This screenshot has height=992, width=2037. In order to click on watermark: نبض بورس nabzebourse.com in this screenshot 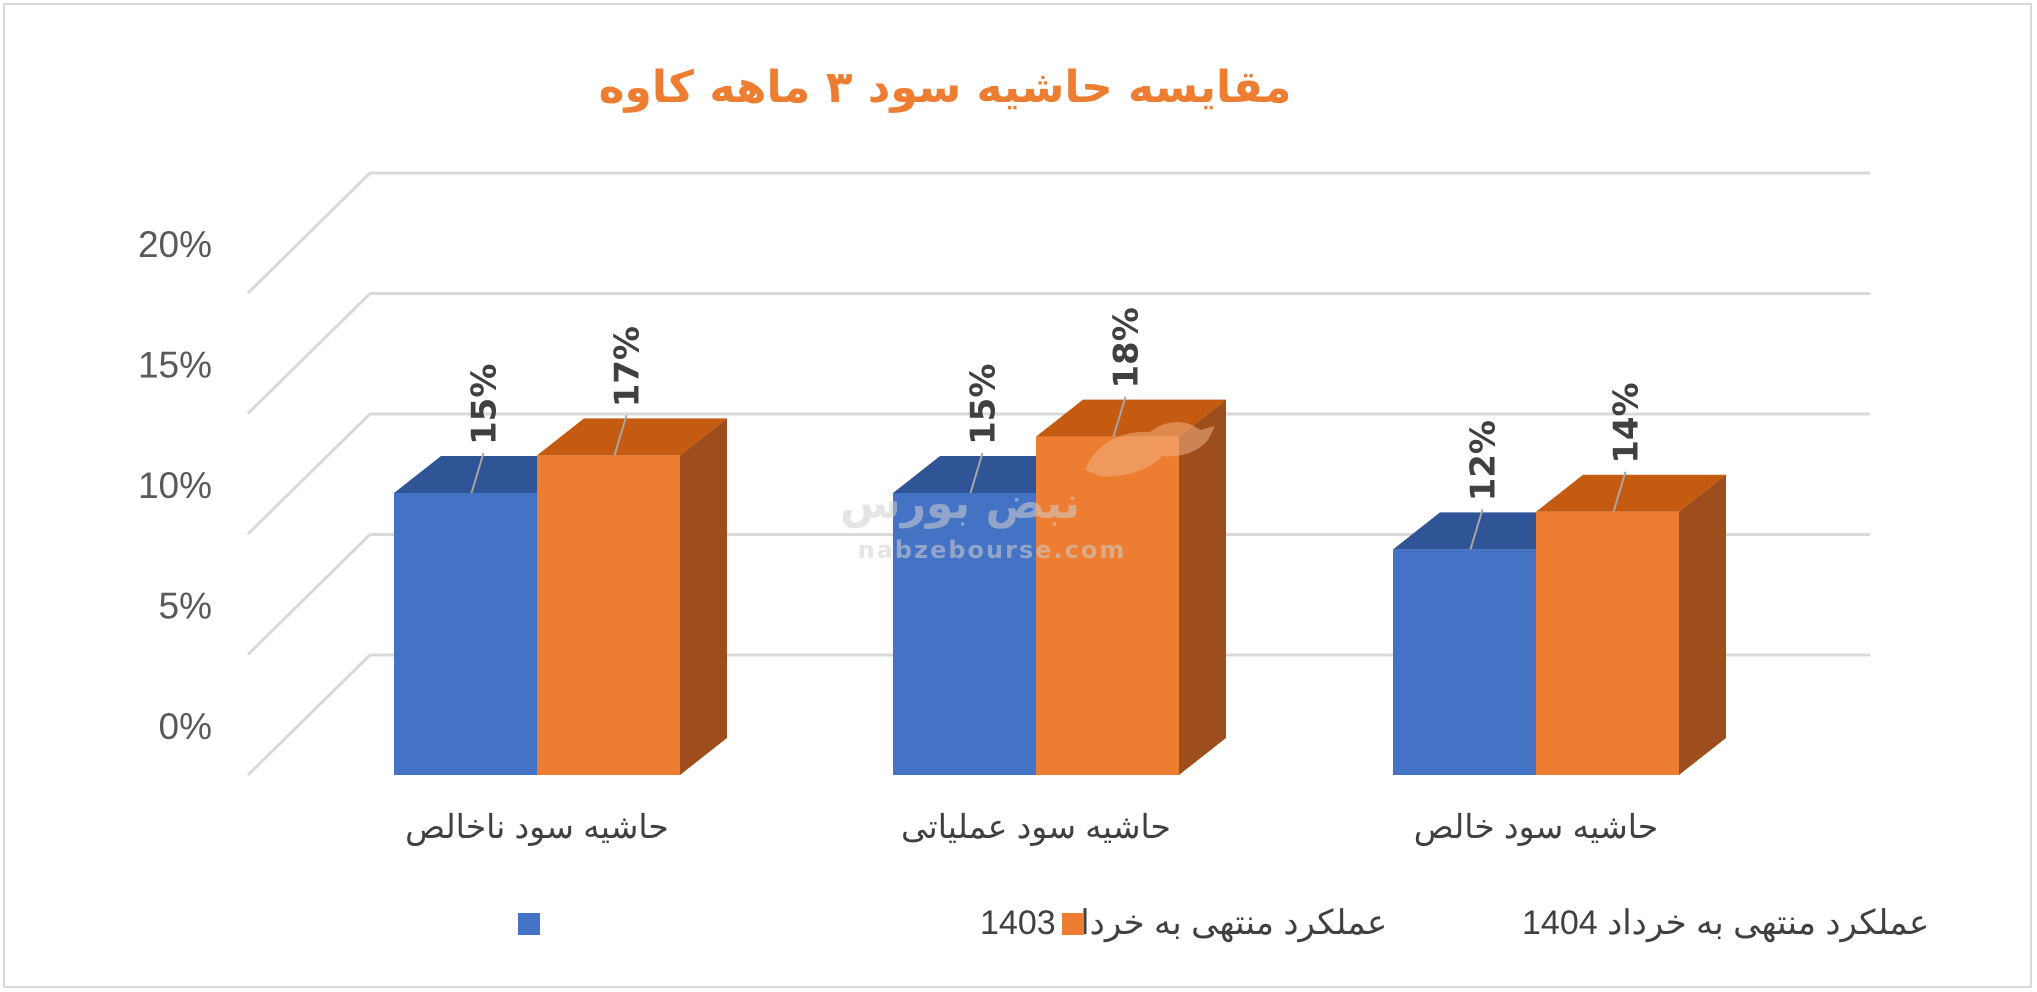, I will do `click(1027, 492)`.